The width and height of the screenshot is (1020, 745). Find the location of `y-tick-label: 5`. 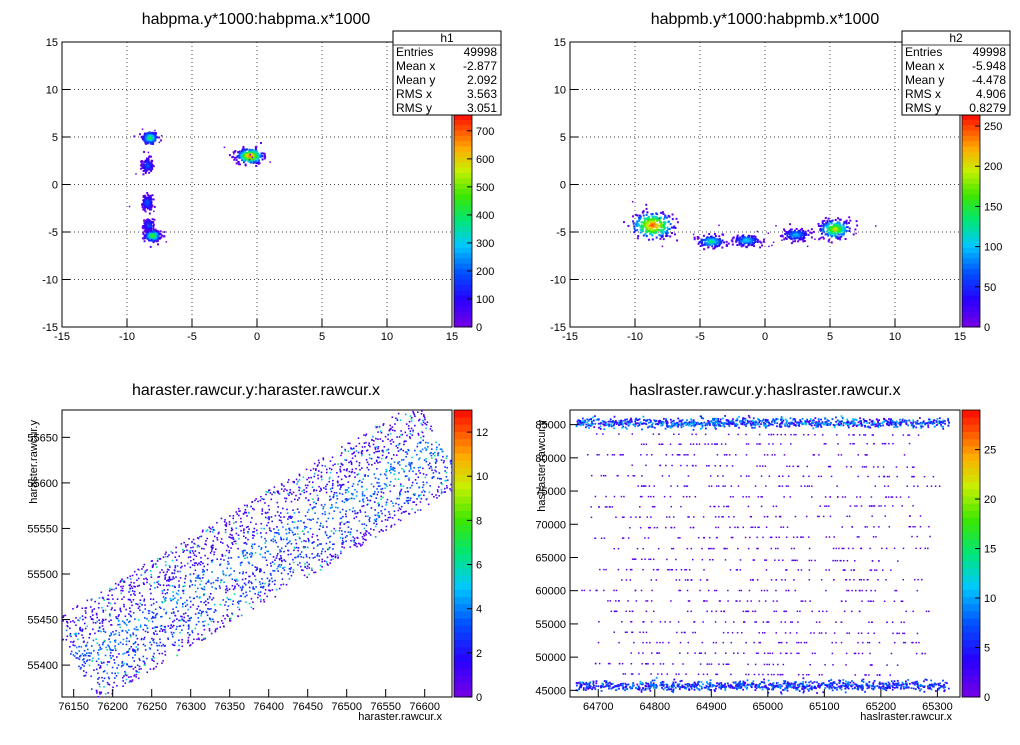

y-tick-label: 5 is located at coordinates (563, 138).